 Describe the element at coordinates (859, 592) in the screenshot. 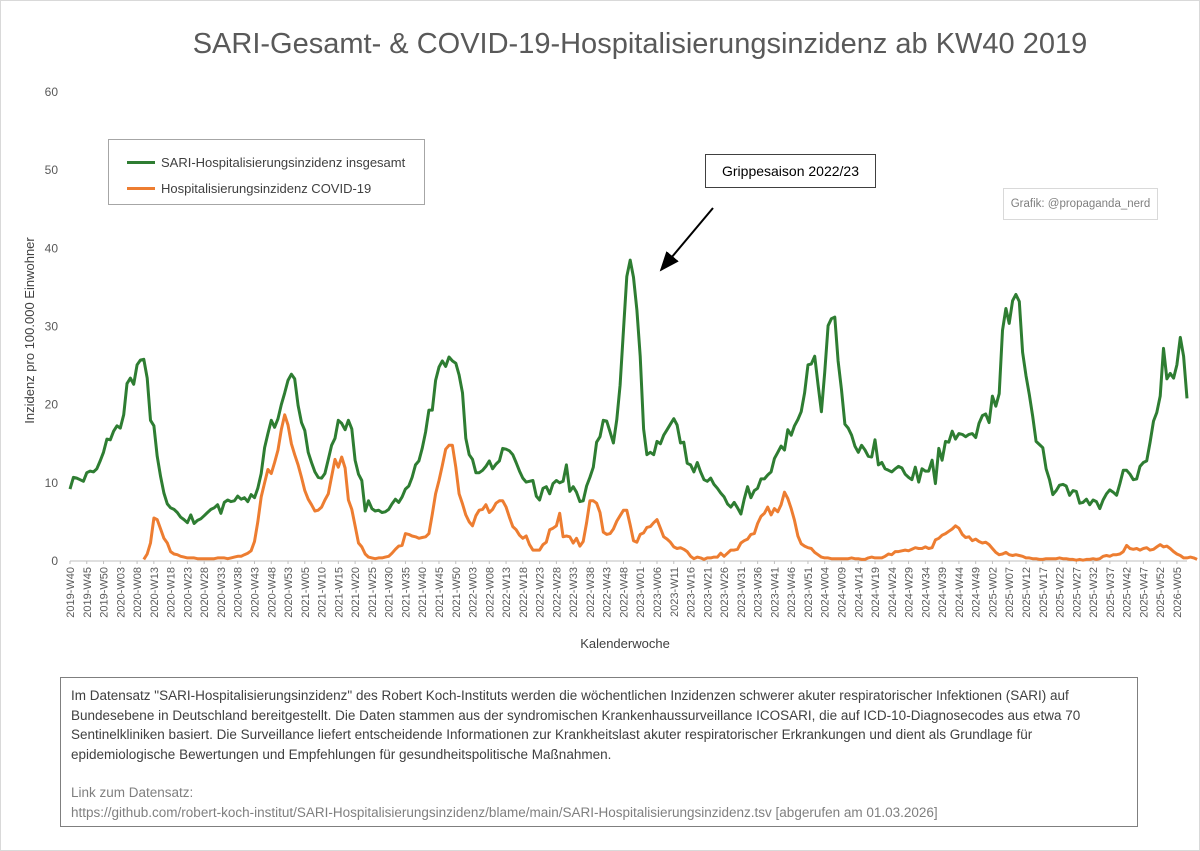

I see `x-tick-label: 2024-W14` at that location.